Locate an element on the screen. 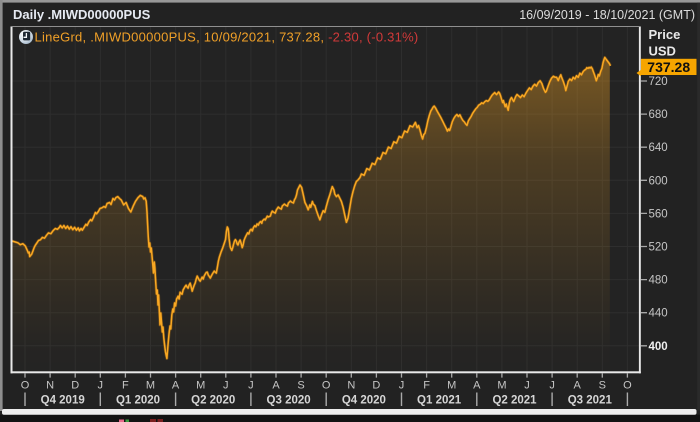  svg-text: Q1 2021 is located at coordinates (439, 401).